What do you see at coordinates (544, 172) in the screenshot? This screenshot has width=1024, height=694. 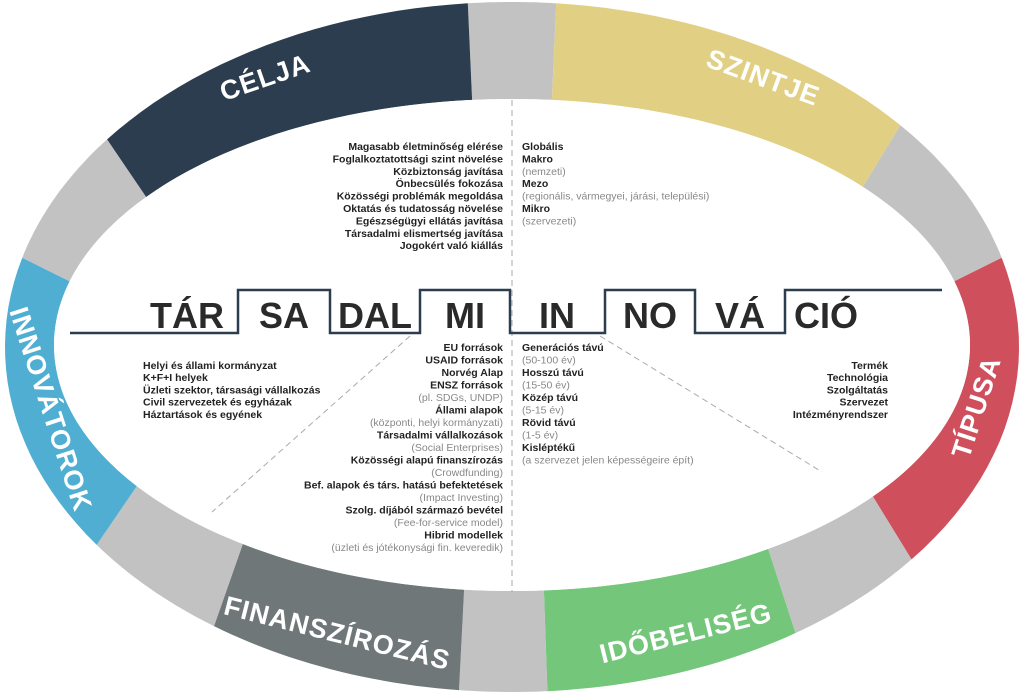 I see `szintje-list-item: (nemzeti)` at bounding box center [544, 172].